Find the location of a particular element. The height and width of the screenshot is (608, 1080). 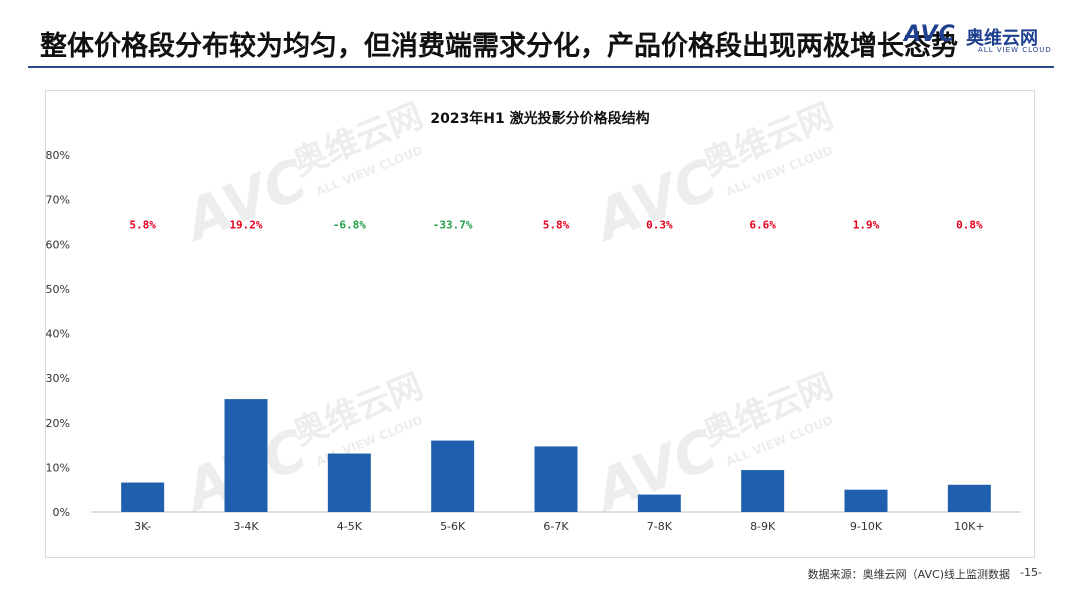

y-tick-label: 50% is located at coordinates (58, 289).